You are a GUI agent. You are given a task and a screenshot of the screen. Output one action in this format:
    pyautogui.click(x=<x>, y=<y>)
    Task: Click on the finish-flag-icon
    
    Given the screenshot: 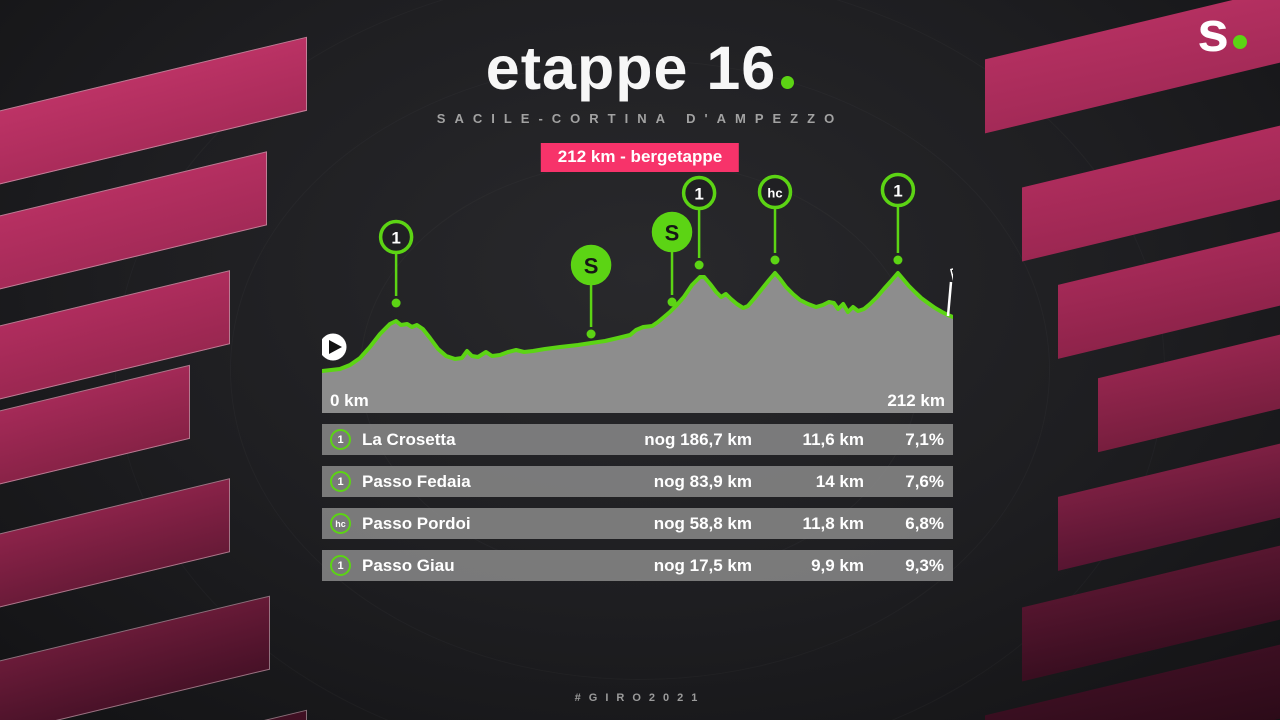 What is the action you would take?
    pyautogui.click(x=961, y=290)
    